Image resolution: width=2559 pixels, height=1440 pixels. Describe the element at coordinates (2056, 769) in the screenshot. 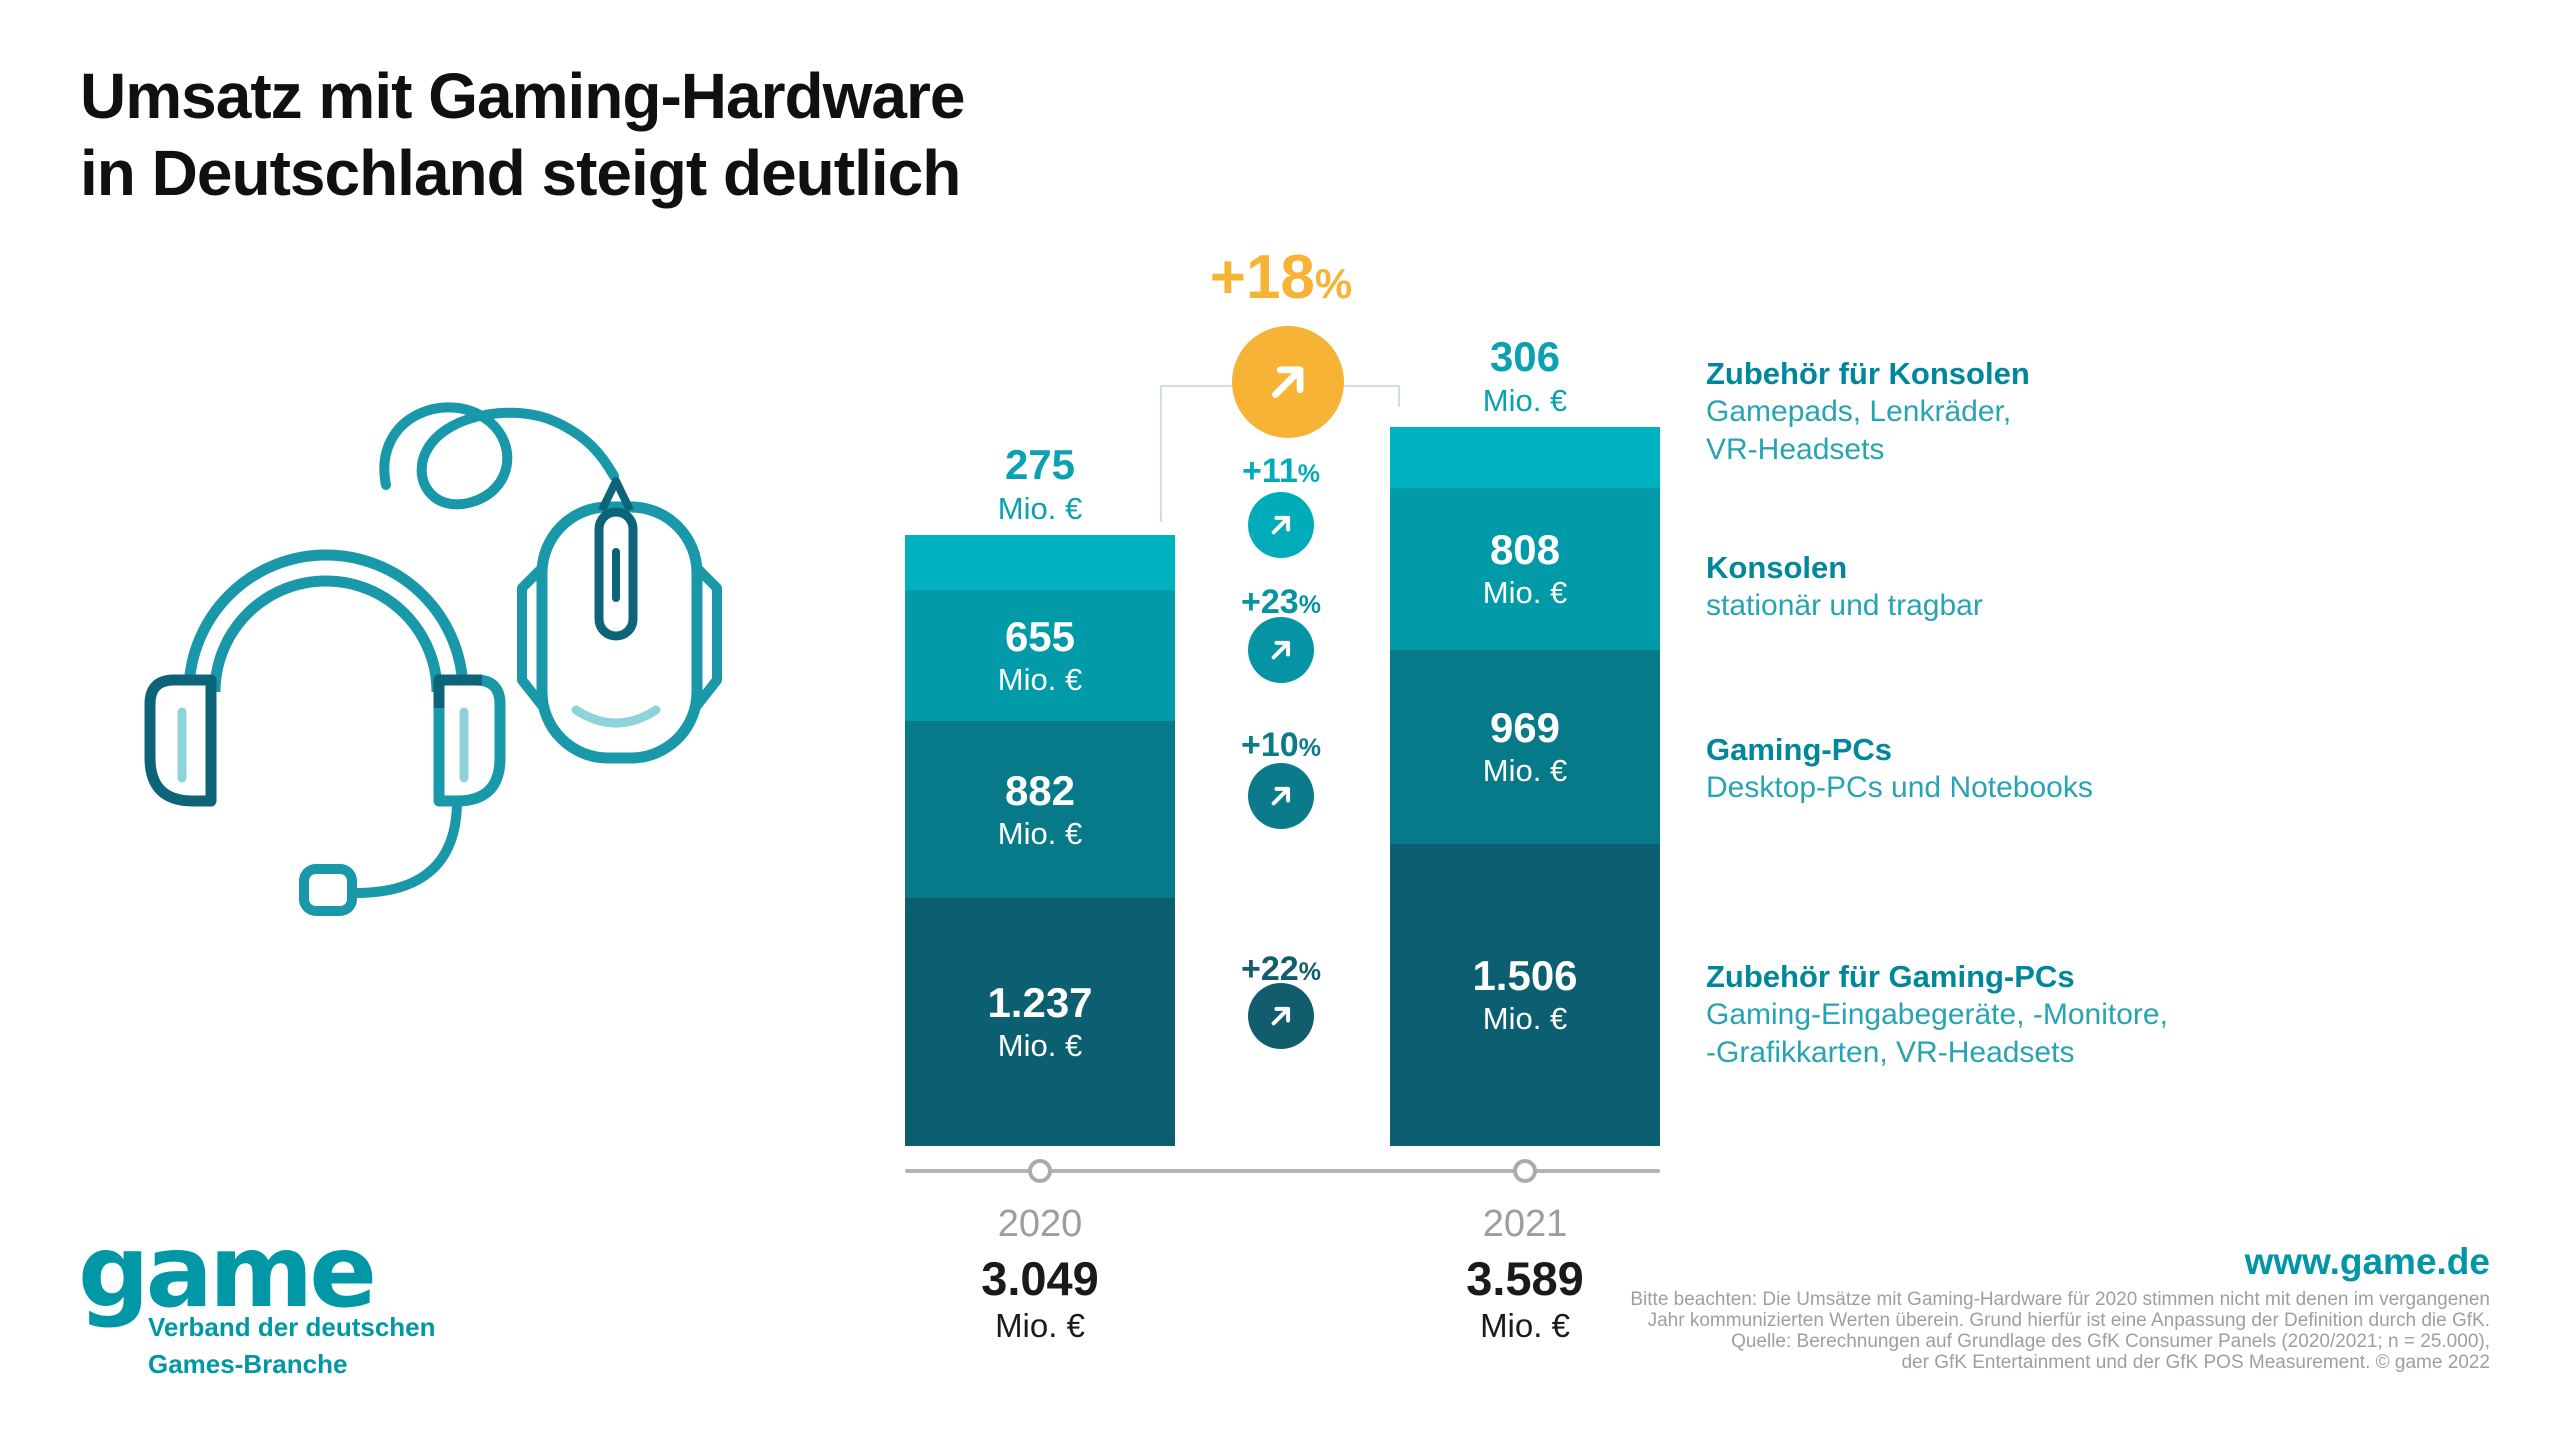

I see `legend-item-gaming-pcs: Gaming-PCs Desktop-PCs und Notebooks` at that location.